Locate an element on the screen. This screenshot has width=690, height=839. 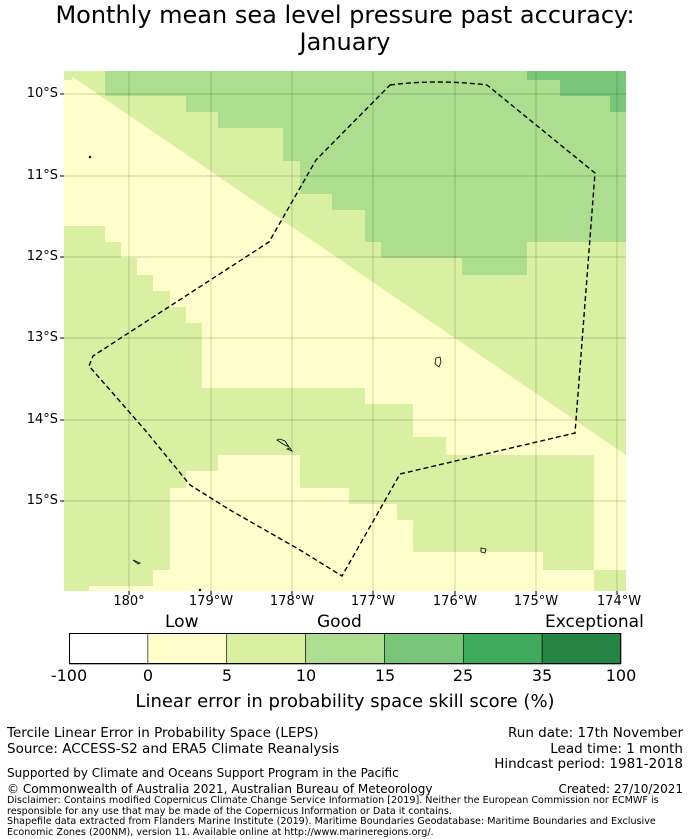
lon-label: 176°W is located at coordinates (455, 601).